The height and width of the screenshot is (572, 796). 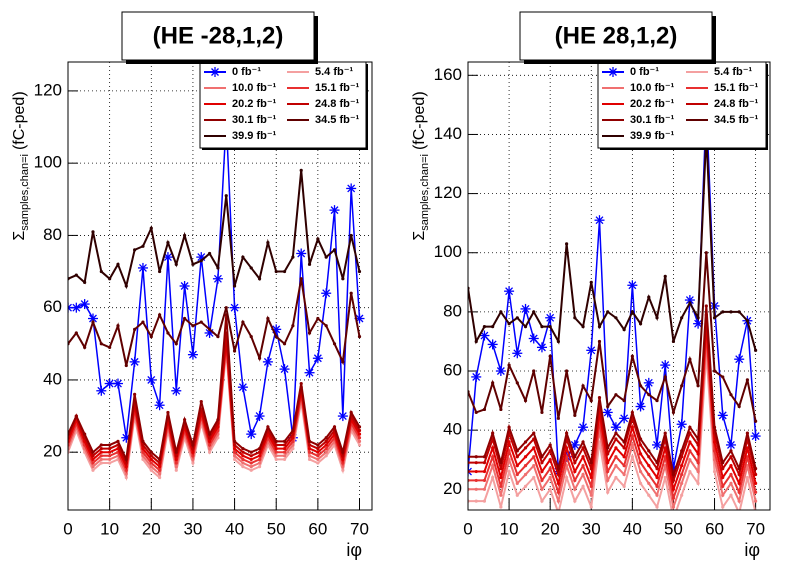 I want to click on x-tick-label: 30, so click(x=192, y=528).